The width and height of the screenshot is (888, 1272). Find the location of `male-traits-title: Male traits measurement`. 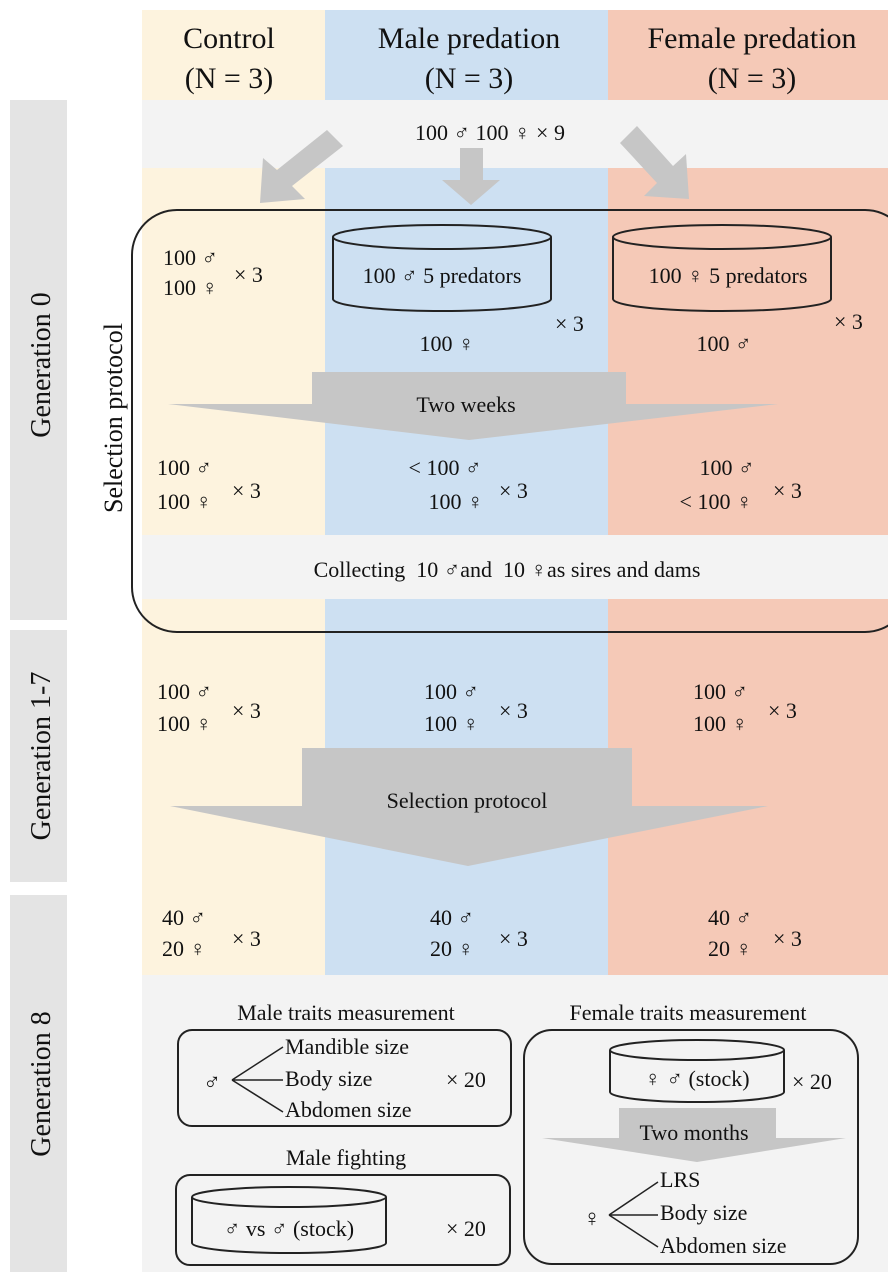

male-traits-title: Male traits measurement is located at coordinates (345, 1012).